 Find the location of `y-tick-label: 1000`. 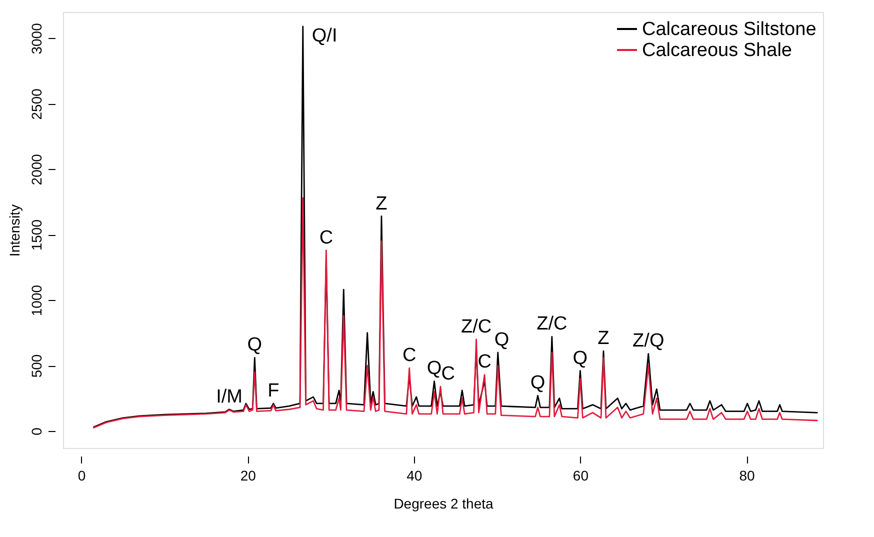

y-tick-label: 1000 is located at coordinates (36, 300).